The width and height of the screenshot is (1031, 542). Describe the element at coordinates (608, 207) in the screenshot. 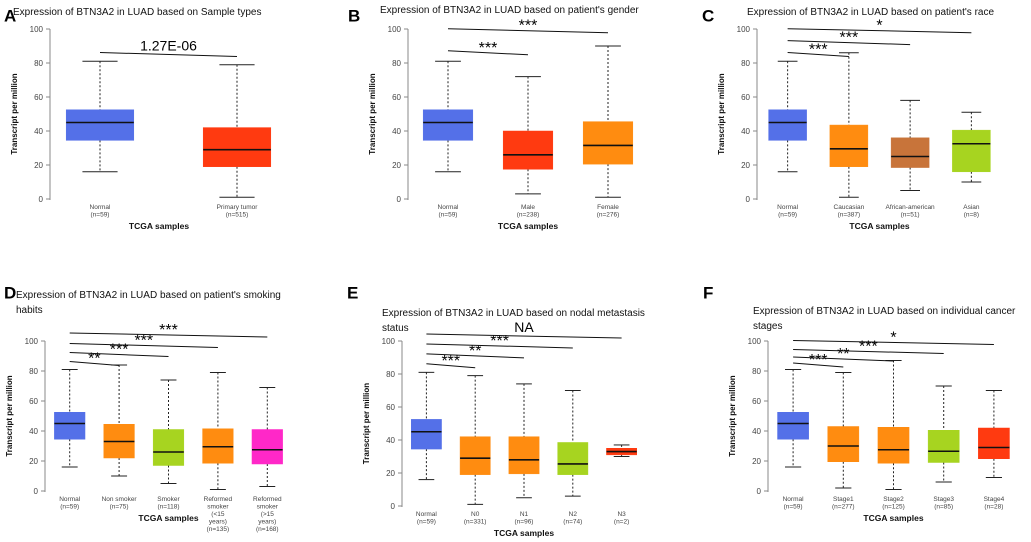

I see `x-tick-line: Female` at that location.